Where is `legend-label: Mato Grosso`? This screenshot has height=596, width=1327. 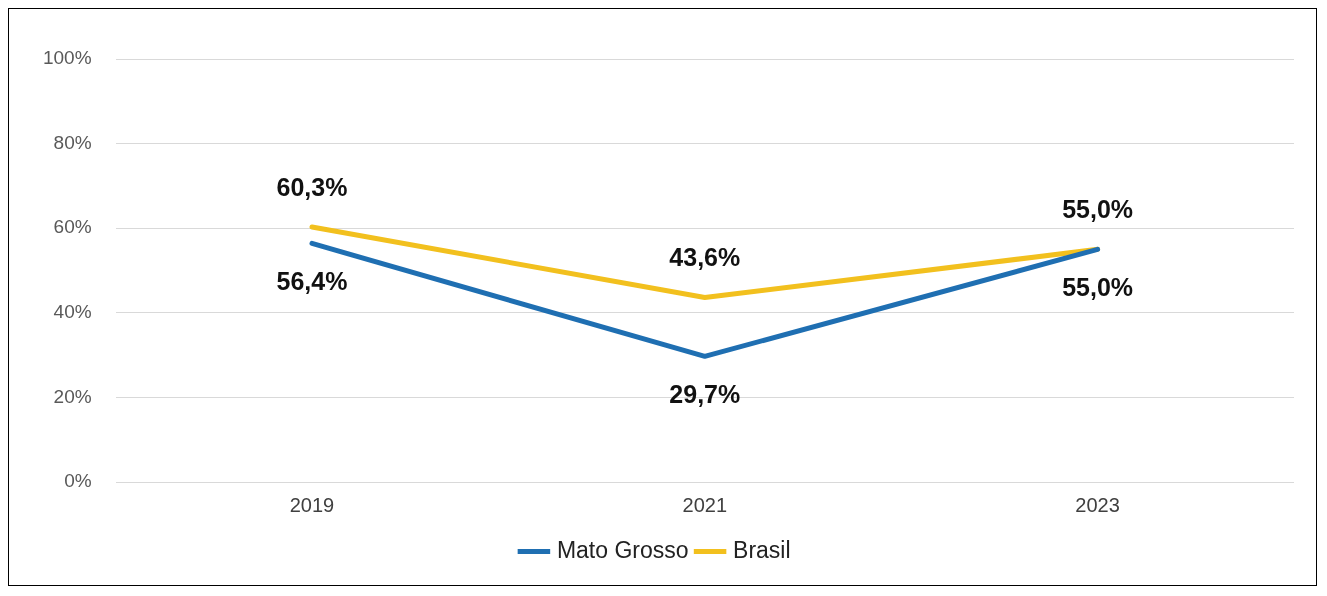 legend-label: Mato Grosso is located at coordinates (622, 549).